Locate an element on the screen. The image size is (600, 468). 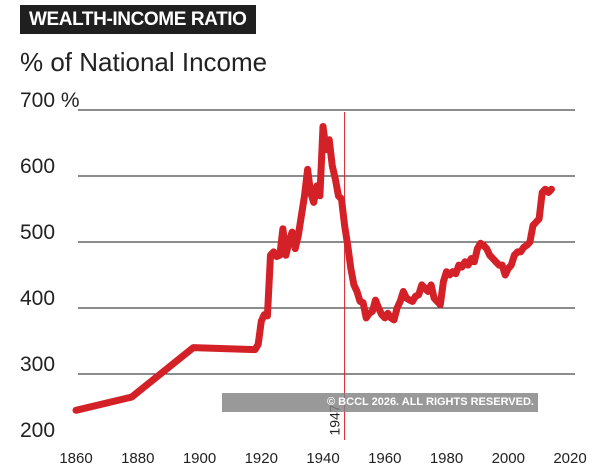
y-tick-label: 700 % is located at coordinates (50, 100).